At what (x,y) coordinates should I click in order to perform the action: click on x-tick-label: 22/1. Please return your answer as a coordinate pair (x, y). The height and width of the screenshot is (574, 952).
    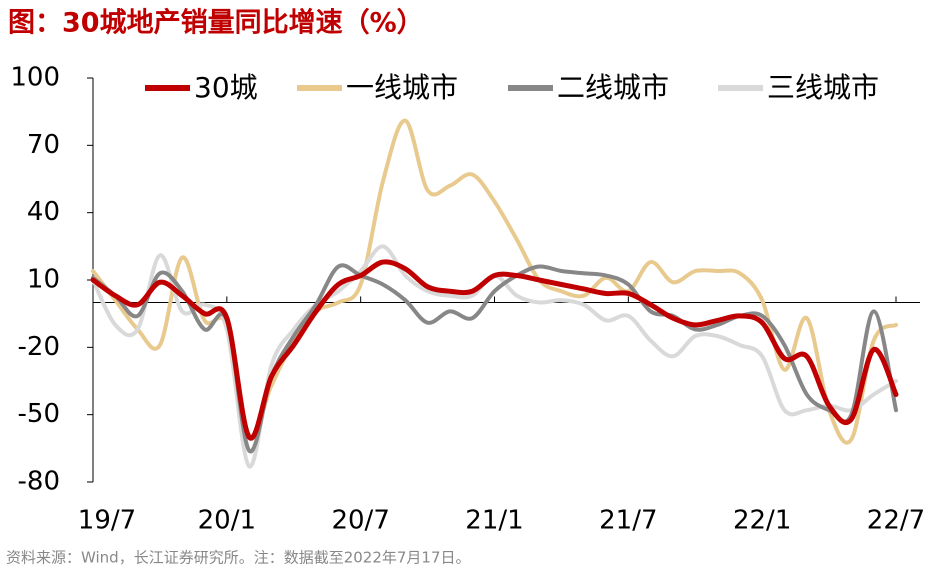
    Looking at the image, I should click on (762, 521).